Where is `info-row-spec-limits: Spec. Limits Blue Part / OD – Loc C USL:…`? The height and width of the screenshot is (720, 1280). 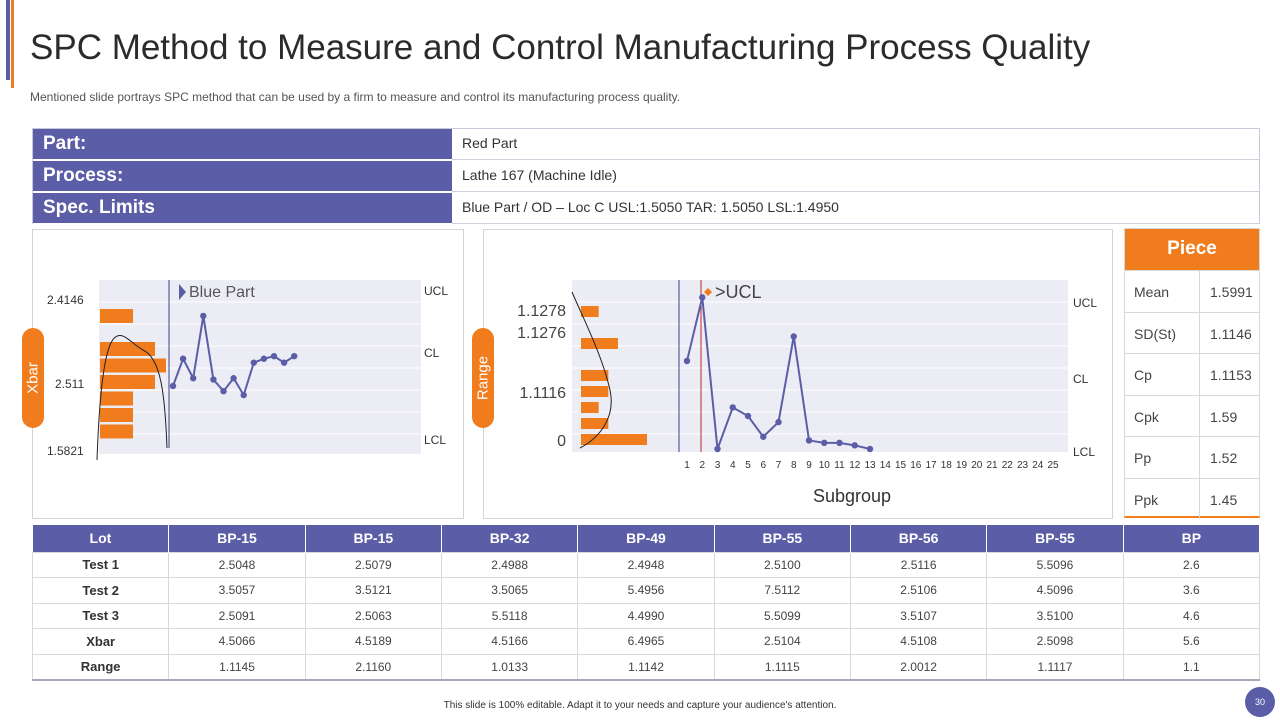
info-row-spec-limits: Spec. Limits Blue Part / OD – Loc C USL:… is located at coordinates (646, 209).